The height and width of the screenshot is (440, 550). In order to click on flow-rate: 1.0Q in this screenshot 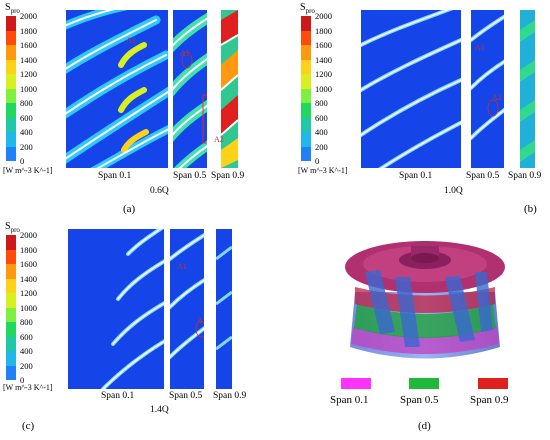, I will do `click(453, 191)`.